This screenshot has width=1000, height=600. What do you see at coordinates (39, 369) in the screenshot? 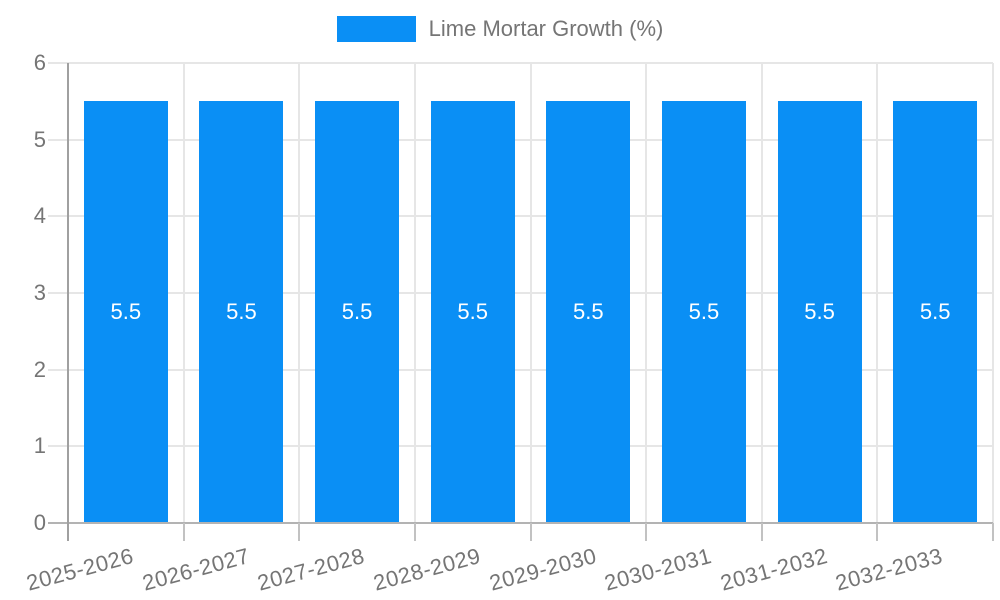
I see `y-axis-label: 2` at bounding box center [39, 369].